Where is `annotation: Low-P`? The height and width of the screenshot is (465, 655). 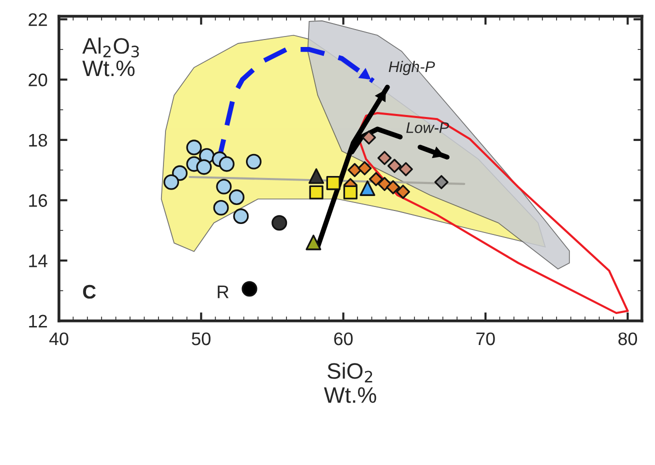
annotation: Low-P is located at coordinates (428, 128).